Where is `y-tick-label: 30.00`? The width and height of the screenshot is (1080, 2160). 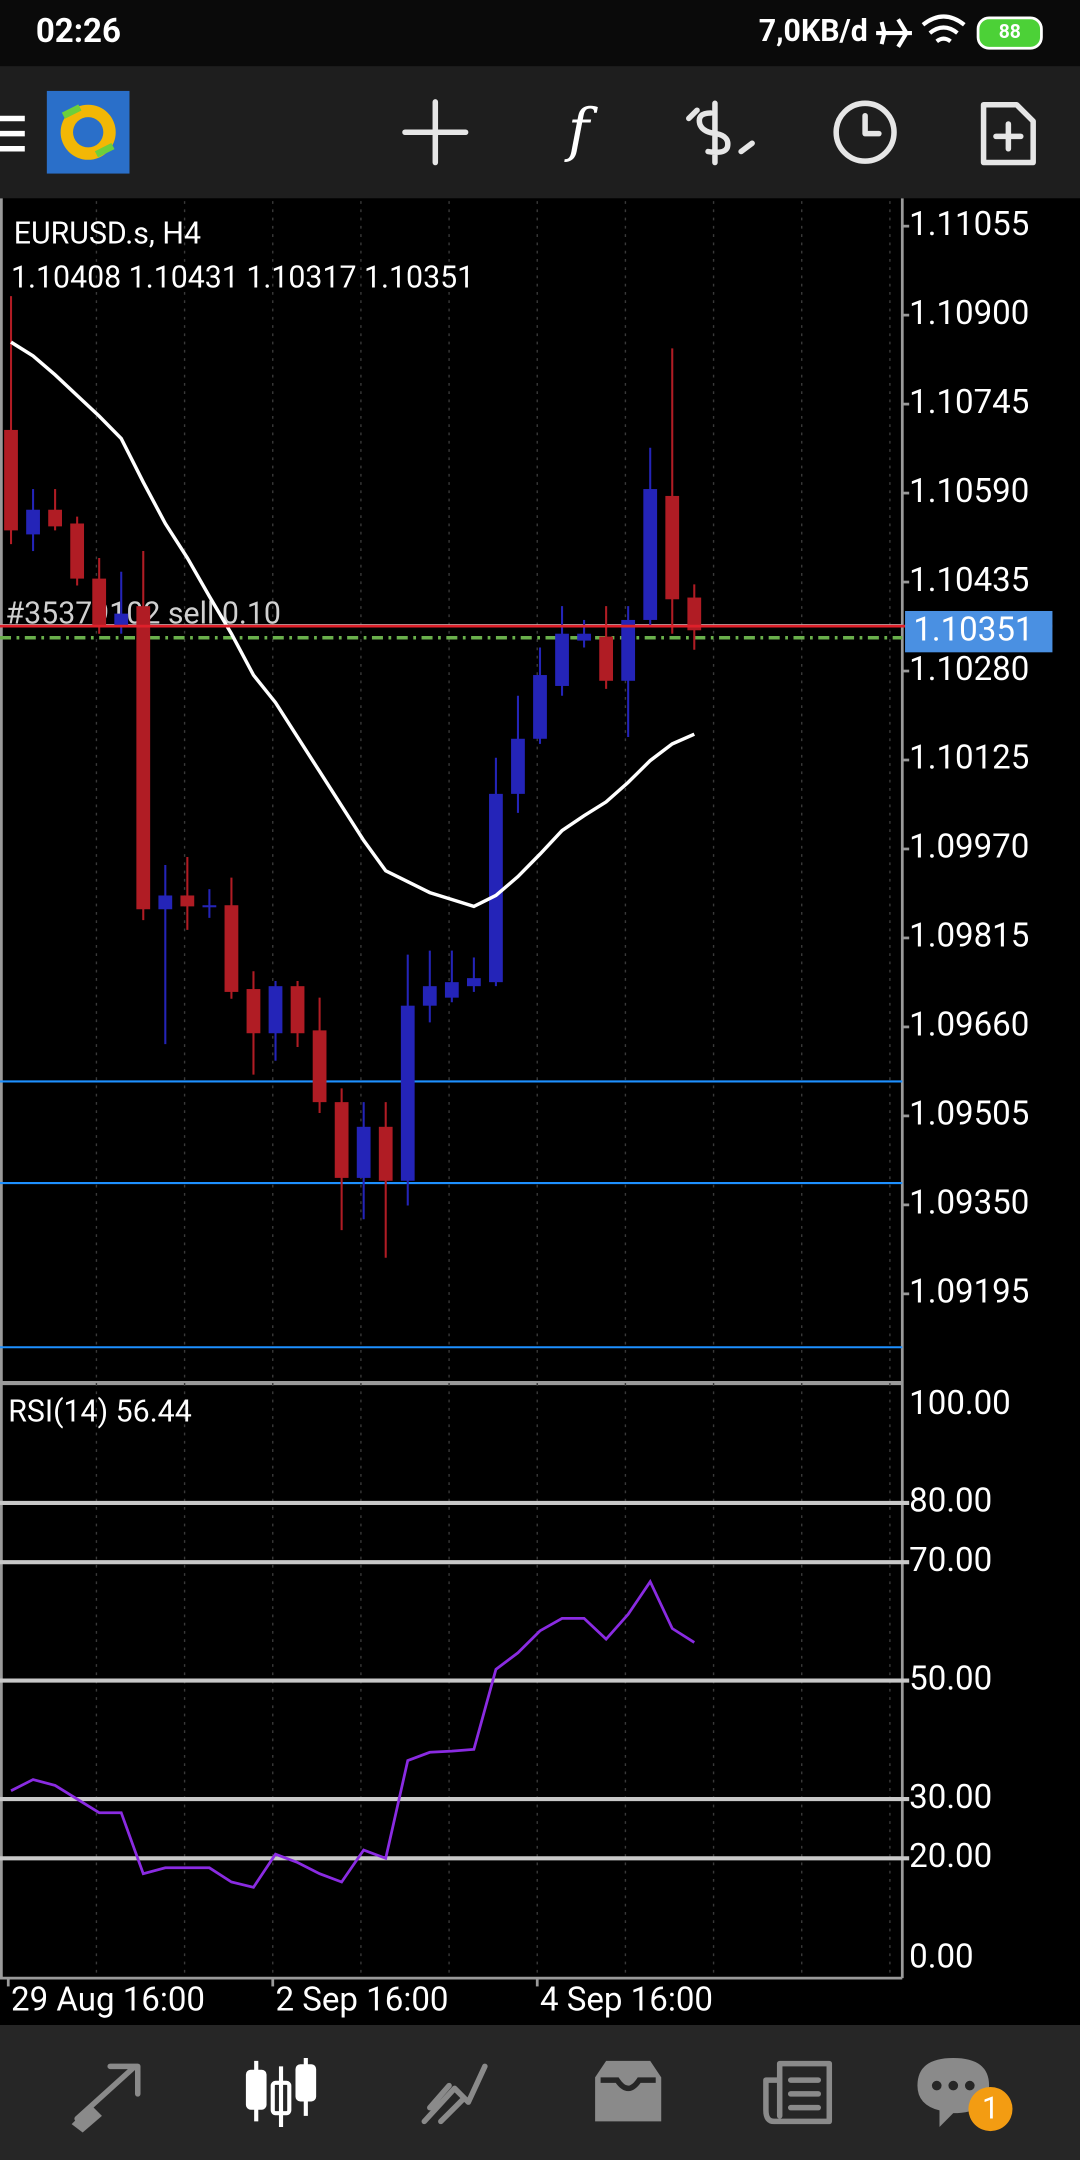 y-tick-label: 30.00 is located at coordinates (950, 1797).